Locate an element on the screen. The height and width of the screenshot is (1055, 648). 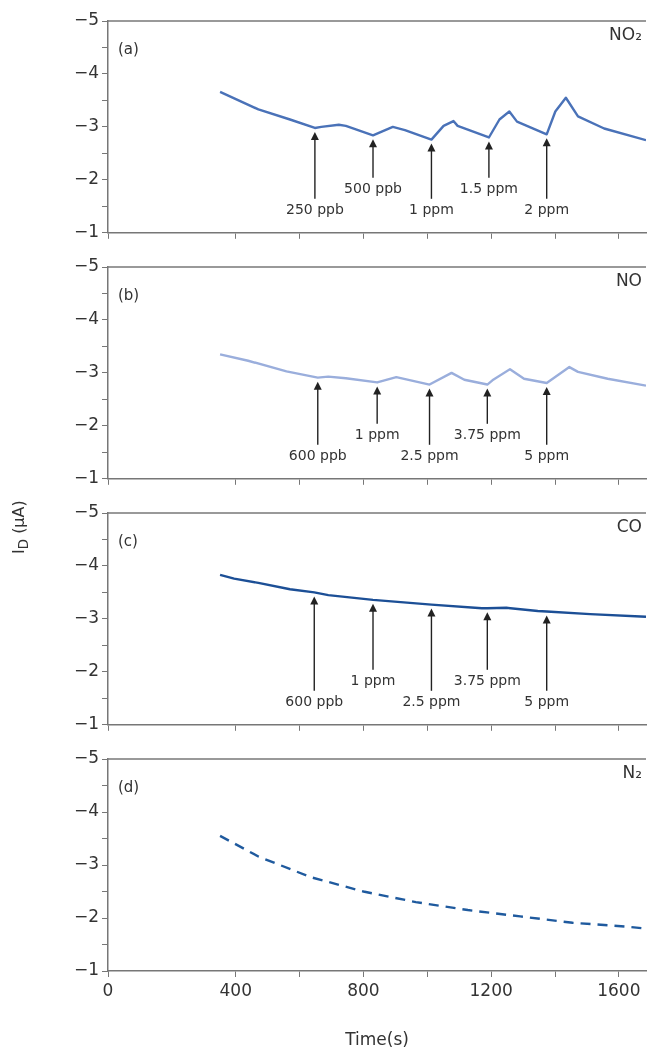
x-tick-label: 1600 is located at coordinates (619, 989).